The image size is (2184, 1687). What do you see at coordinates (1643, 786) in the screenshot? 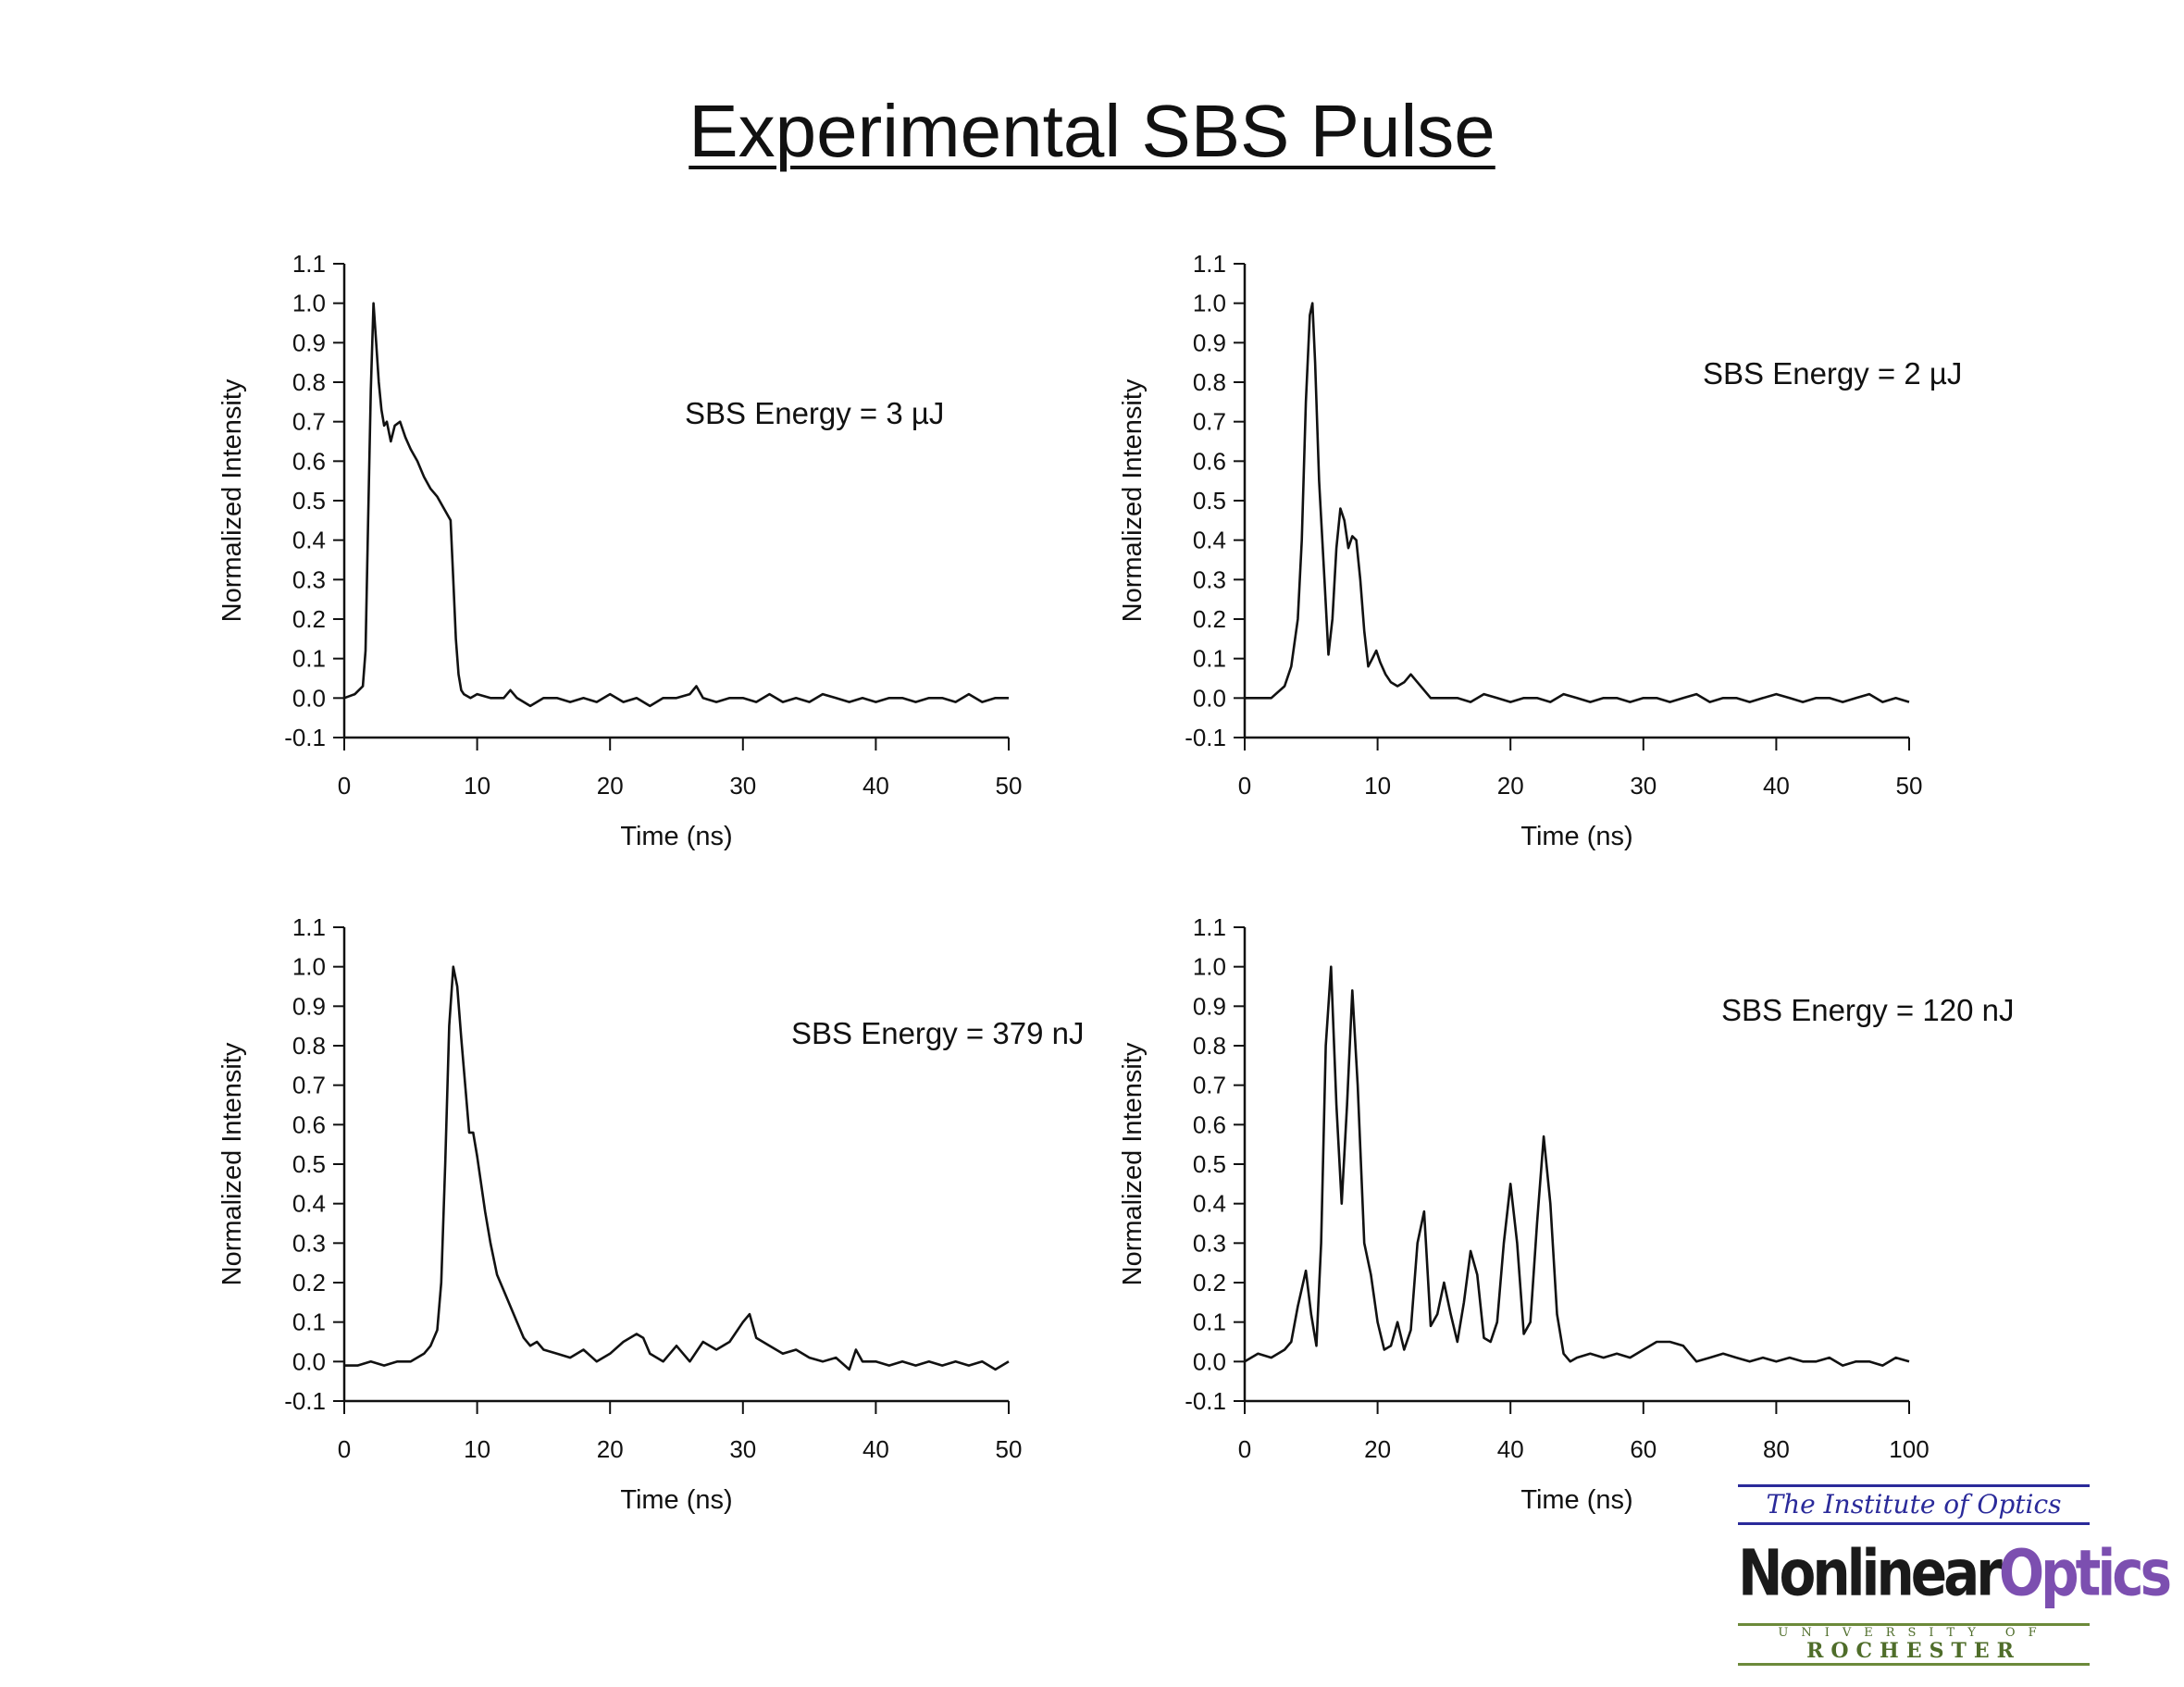
I see `x-tick-label: 30` at bounding box center [1643, 786].